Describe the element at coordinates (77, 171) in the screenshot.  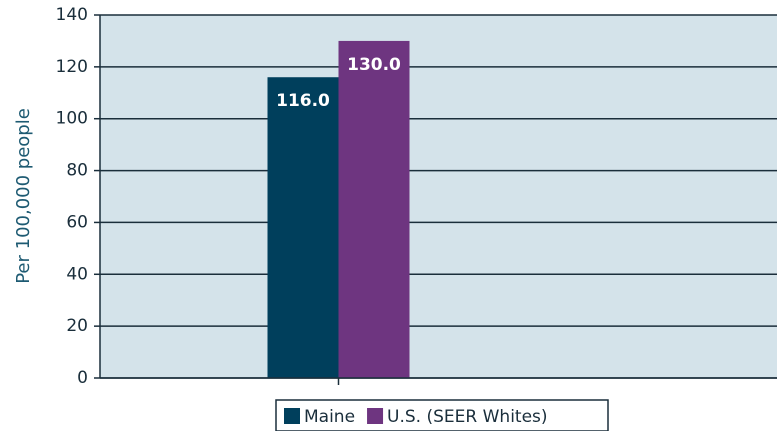
I see `y-tick-label: 80` at that location.